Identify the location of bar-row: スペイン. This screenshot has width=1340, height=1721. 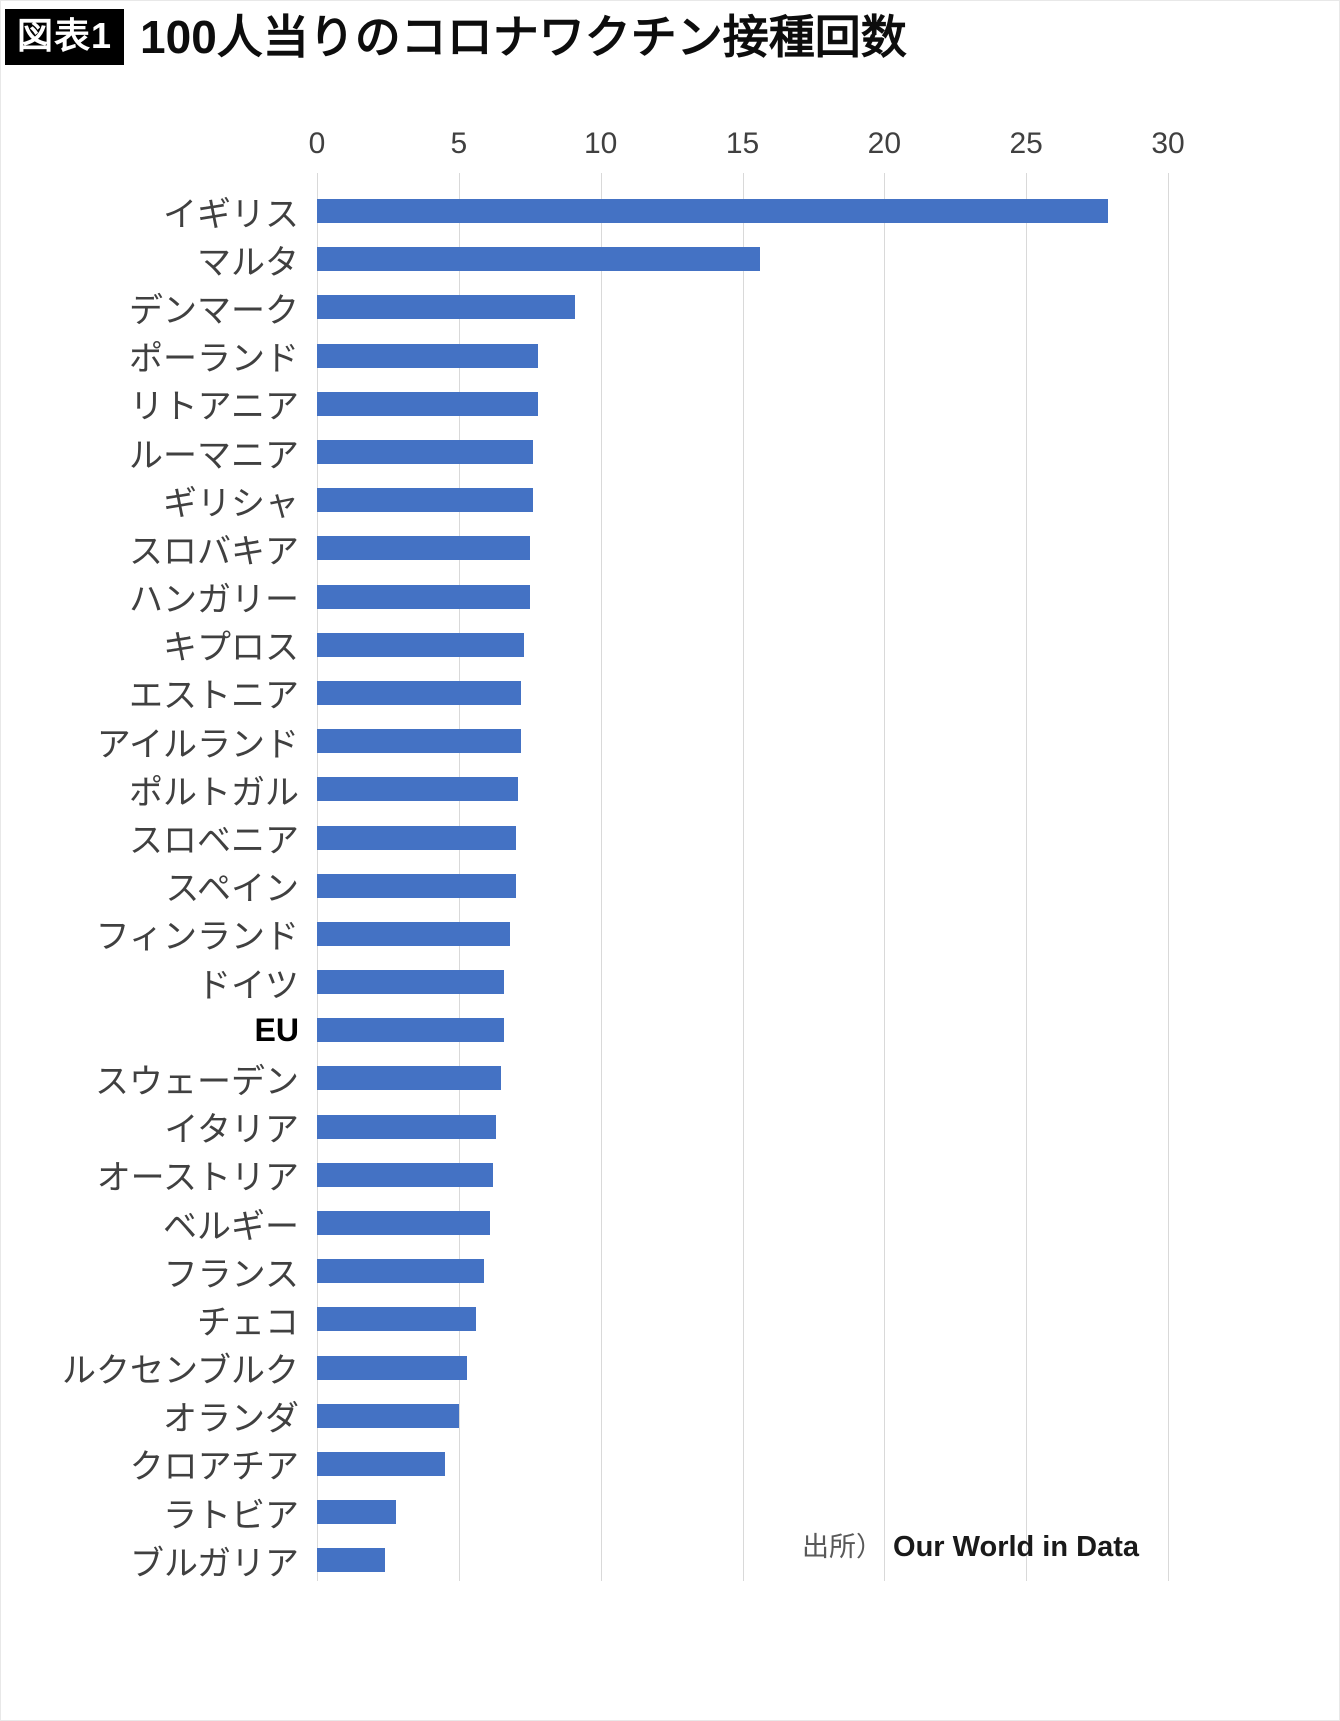
(584, 886).